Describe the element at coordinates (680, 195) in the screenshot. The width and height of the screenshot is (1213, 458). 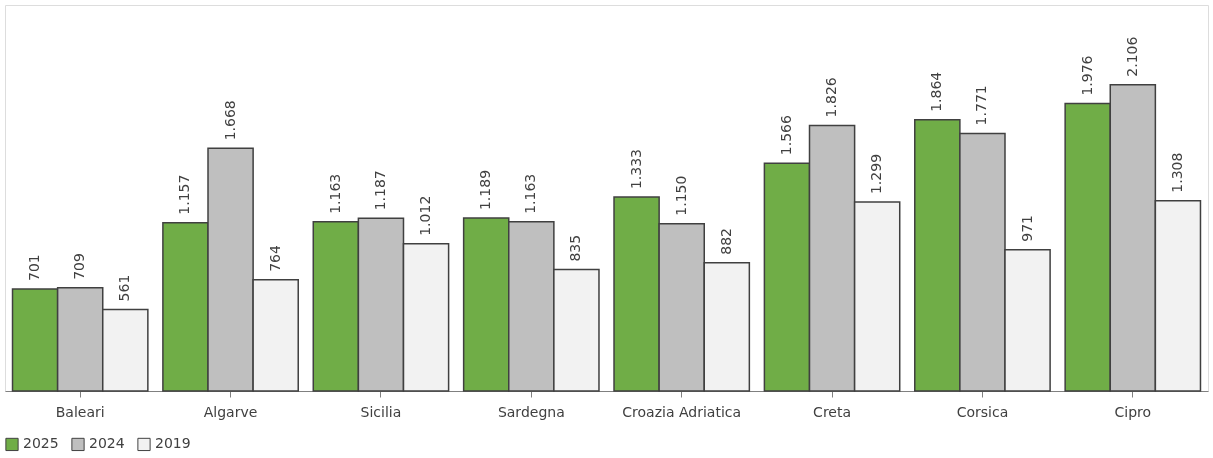
I see `data-label: 1.150` at that location.